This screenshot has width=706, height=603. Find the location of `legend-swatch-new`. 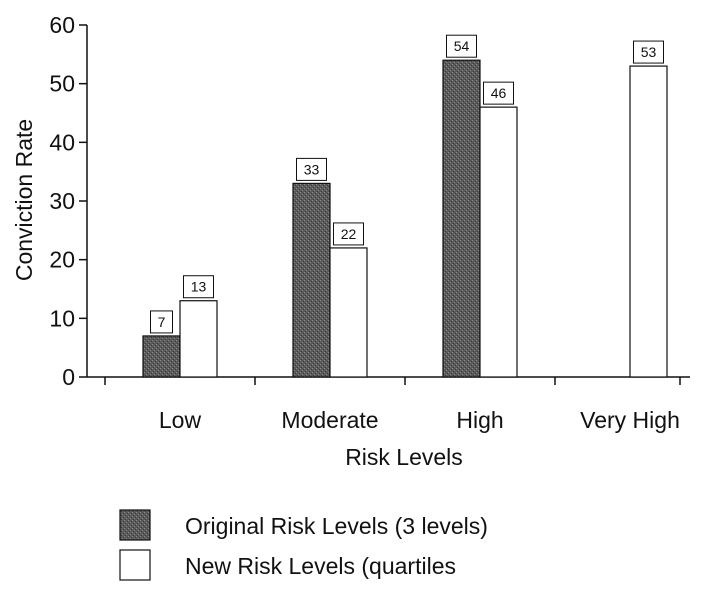

legend-swatch-new is located at coordinates (135, 565).